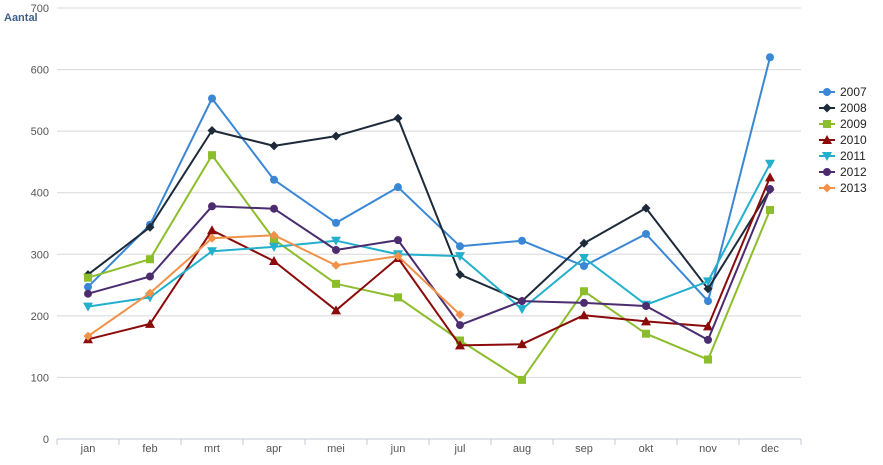 The width and height of the screenshot is (883, 465). I want to click on legend-label: 2007, so click(853, 92).